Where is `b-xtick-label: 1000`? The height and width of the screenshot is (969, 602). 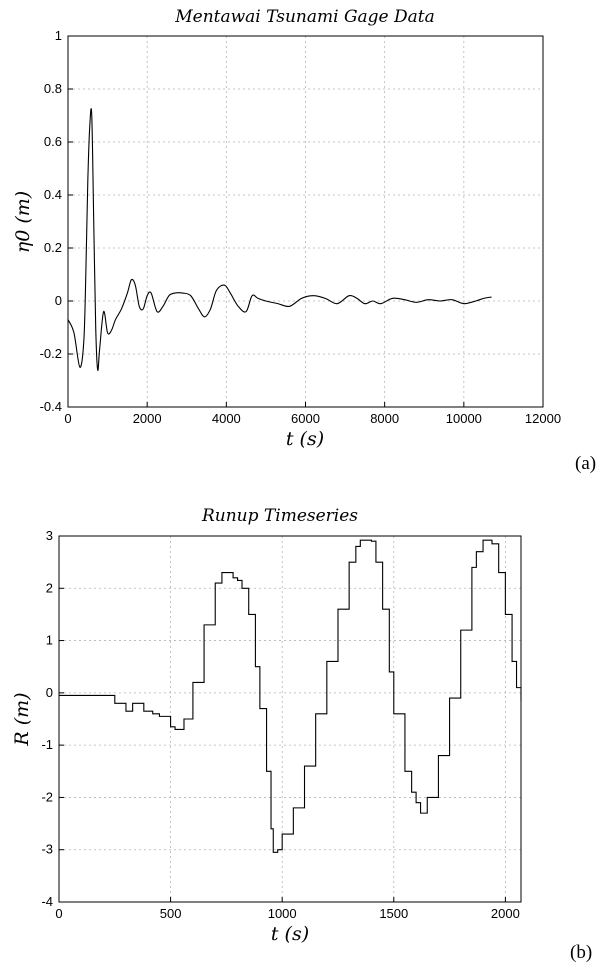
b-xtick-label: 1000 is located at coordinates (282, 913).